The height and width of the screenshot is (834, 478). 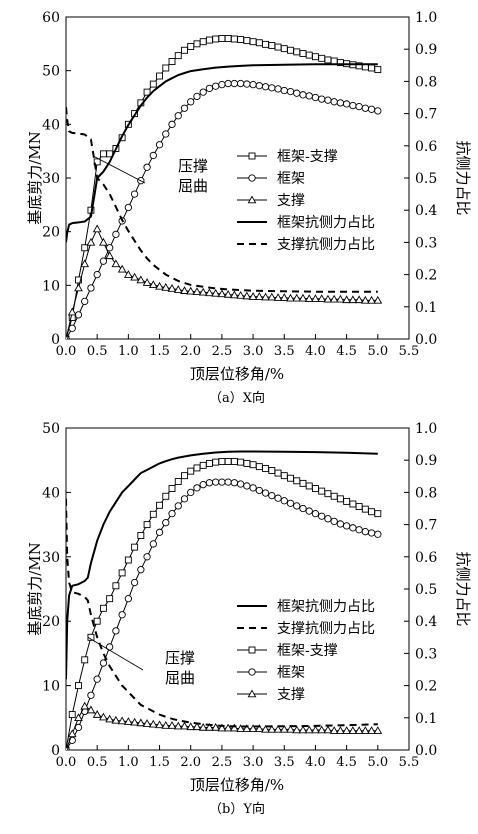 What do you see at coordinates (253, 351) in the screenshot?
I see `x-tick-label: 3.0` at bounding box center [253, 351].